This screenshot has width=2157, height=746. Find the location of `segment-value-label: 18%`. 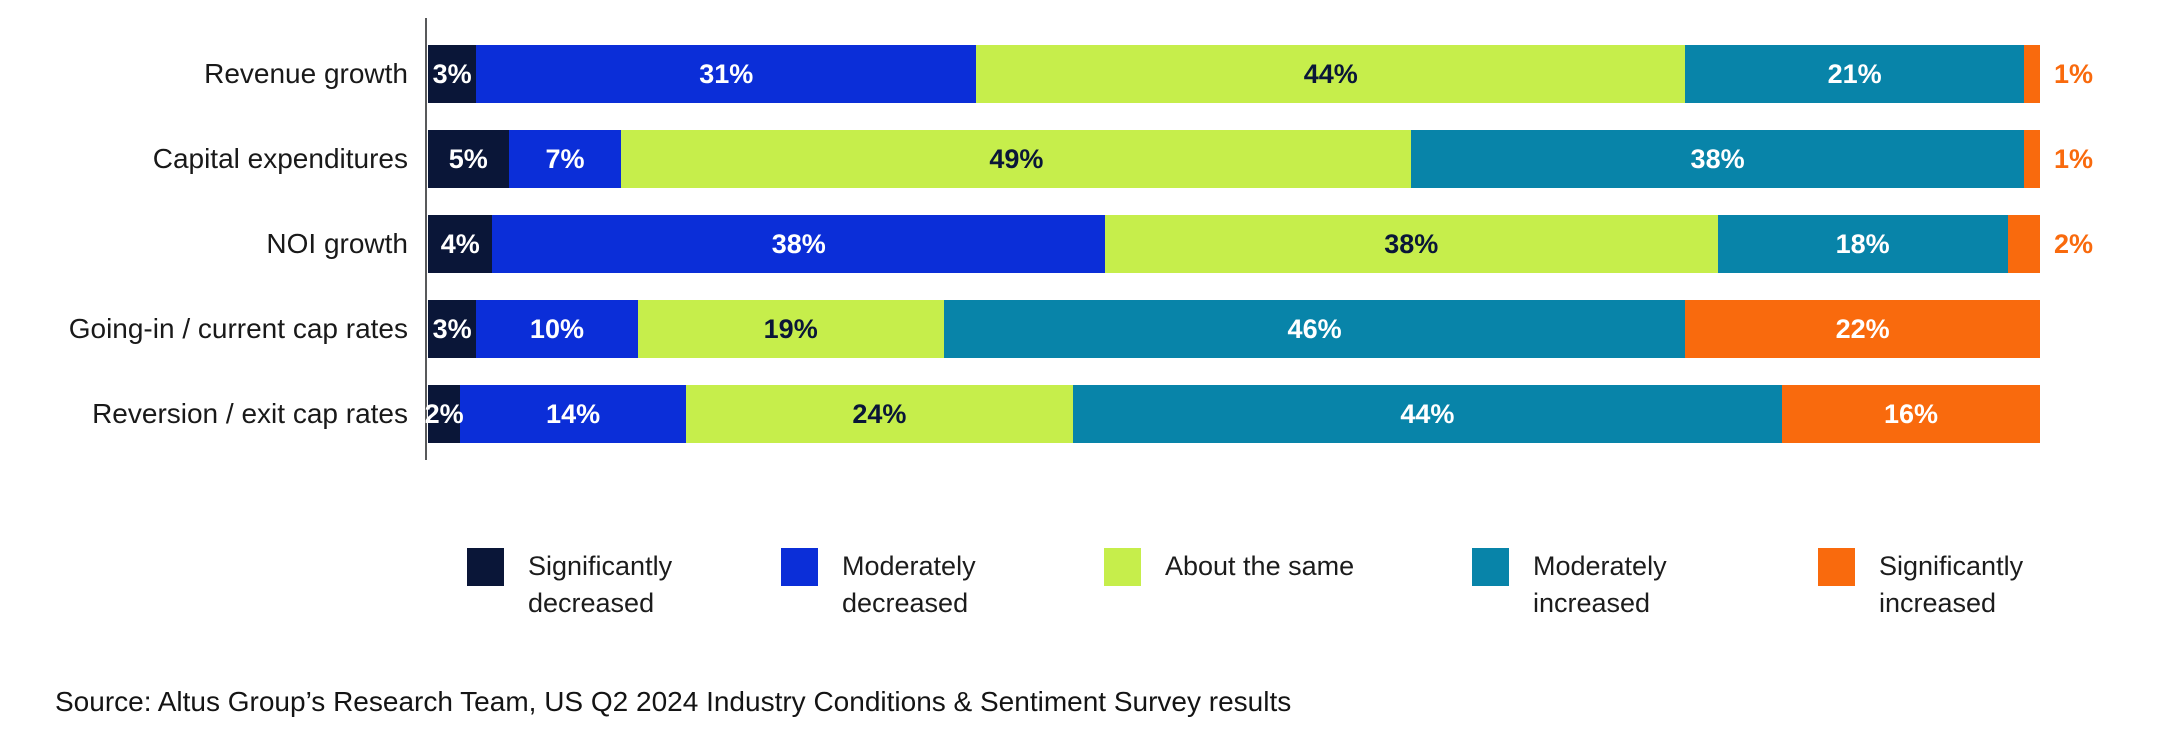

segment-value-label: 18% is located at coordinates (1862, 243).